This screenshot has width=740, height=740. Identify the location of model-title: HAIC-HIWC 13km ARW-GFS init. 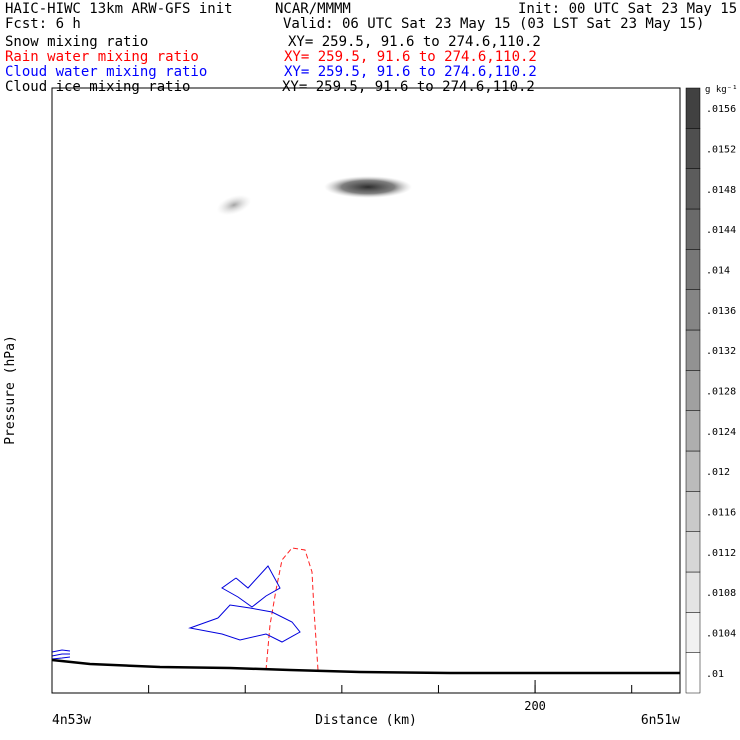
(119, 9).